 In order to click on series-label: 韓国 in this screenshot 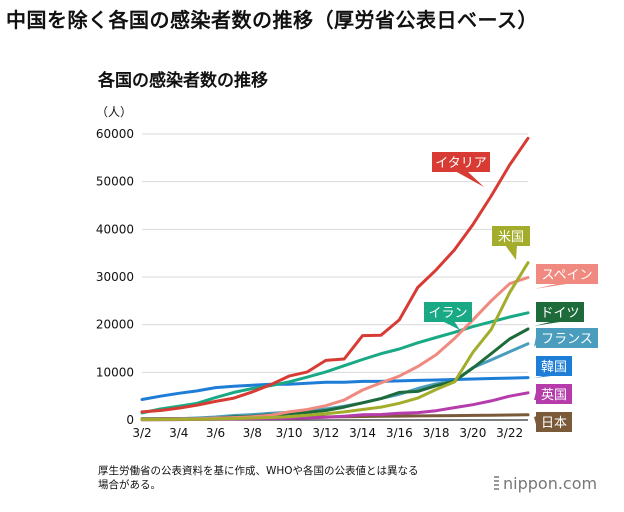, I will do `click(554, 367)`.